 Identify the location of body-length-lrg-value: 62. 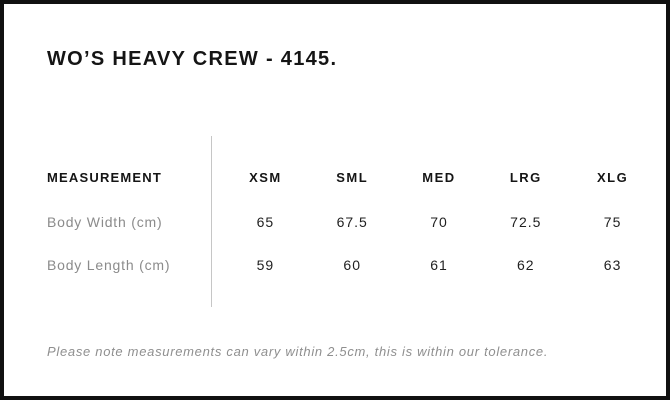
(526, 265).